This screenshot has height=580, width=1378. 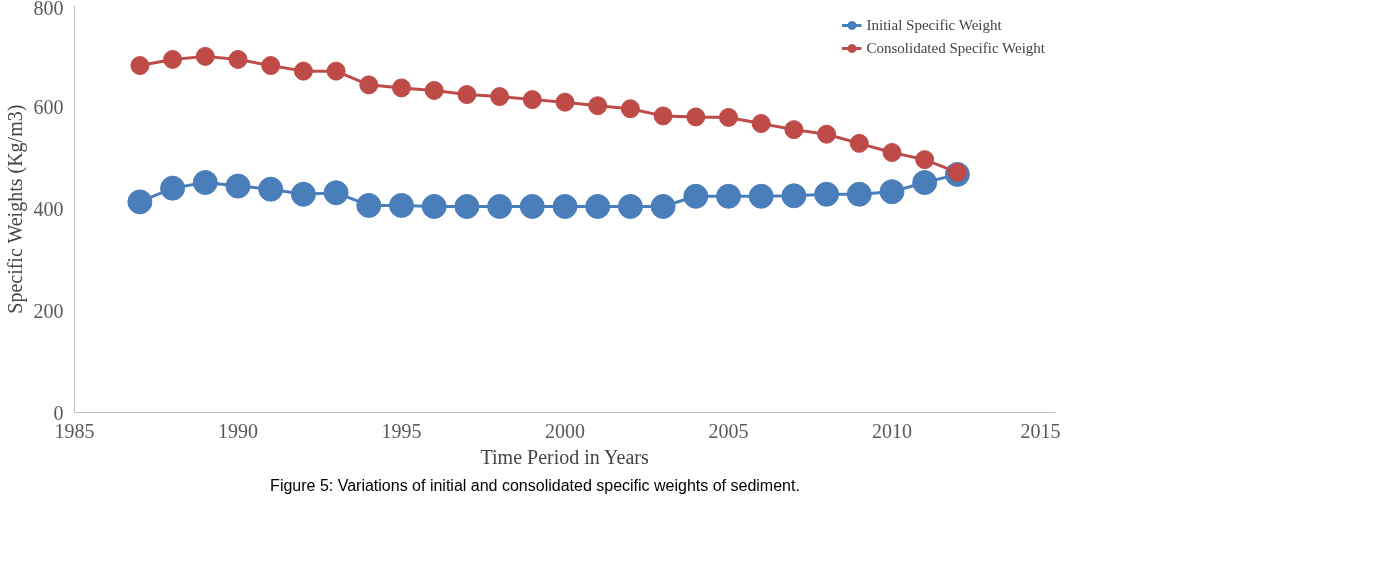 What do you see at coordinates (15, 209) in the screenshot?
I see `y-axis-title: Specific Weights (Kg/m3)` at bounding box center [15, 209].